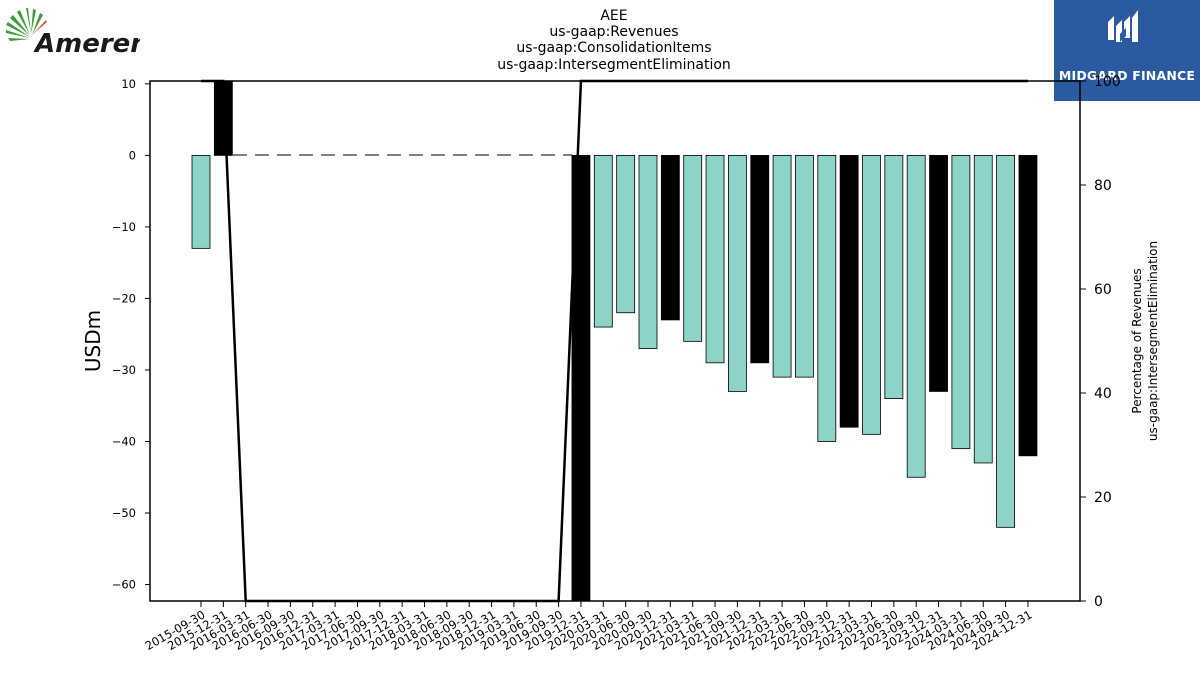 This screenshot has width=1200, height=675. Describe the element at coordinates (93, 341) in the screenshot. I see `y-axis-label: USDm` at that location.